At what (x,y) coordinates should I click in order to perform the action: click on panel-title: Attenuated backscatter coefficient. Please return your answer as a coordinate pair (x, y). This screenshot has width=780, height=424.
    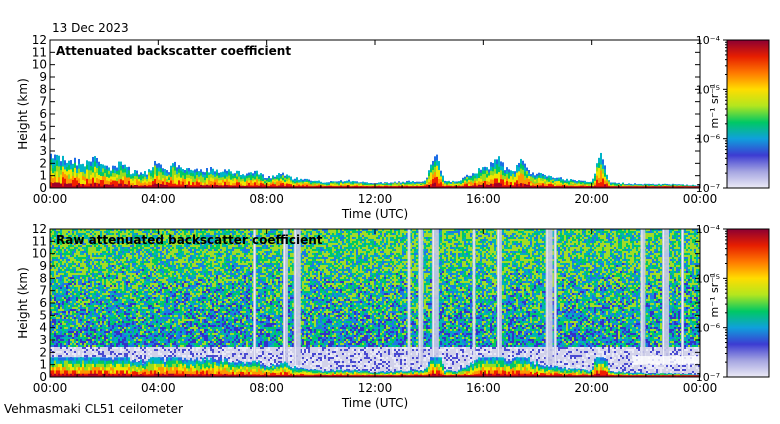
    Looking at the image, I should click on (173, 51).